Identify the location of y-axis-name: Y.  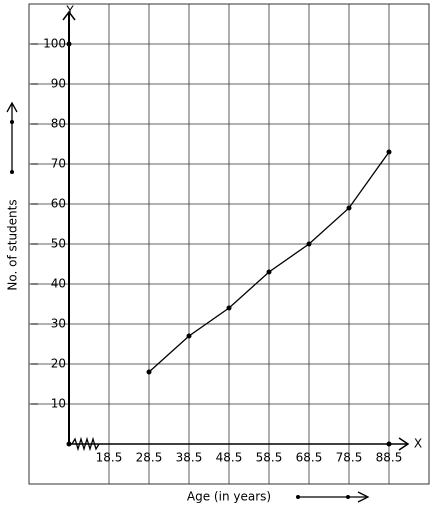
(69, 11).